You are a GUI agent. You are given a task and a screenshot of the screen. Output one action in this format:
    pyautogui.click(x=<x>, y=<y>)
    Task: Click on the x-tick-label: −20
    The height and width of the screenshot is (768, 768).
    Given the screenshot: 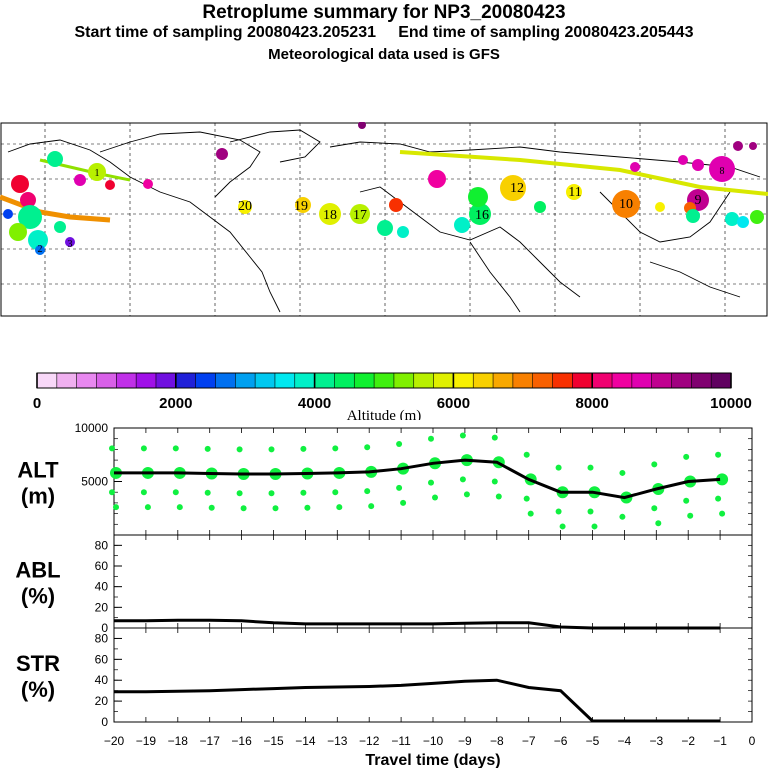 What is the action you would take?
    pyautogui.click(x=114, y=741)
    